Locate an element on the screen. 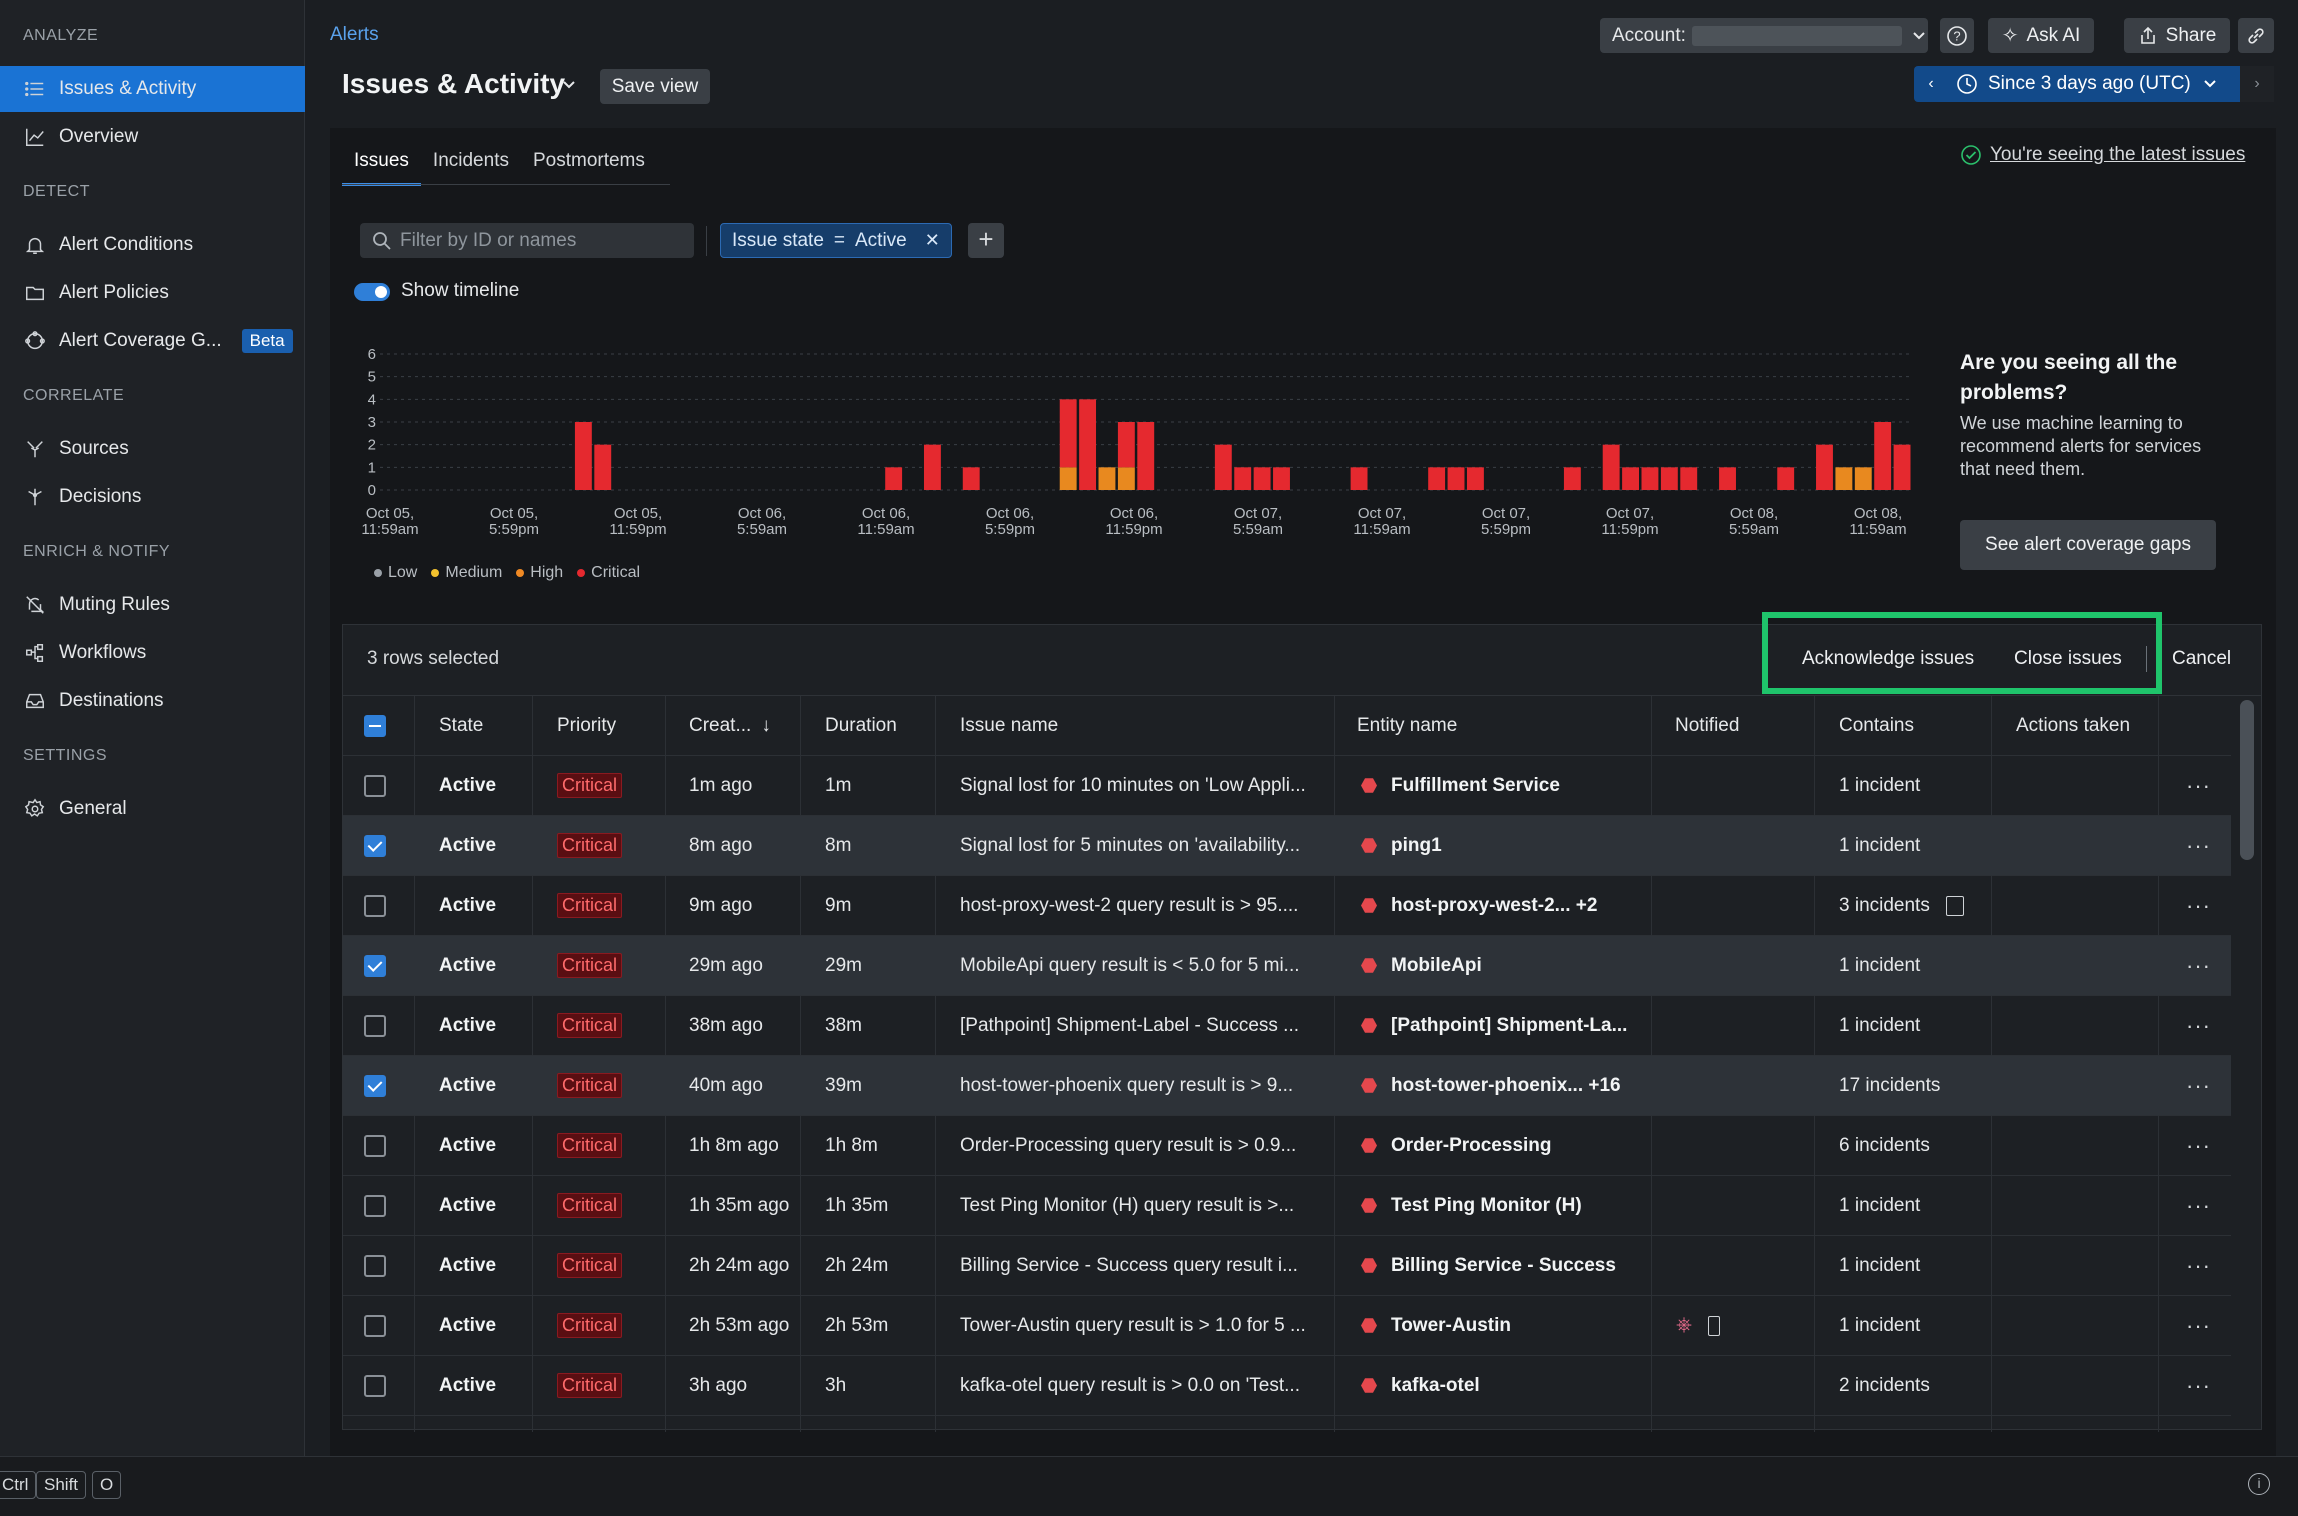 Image resolution: width=2298 pixels, height=1516 pixels. add-filter-button: + is located at coordinates (986, 240).